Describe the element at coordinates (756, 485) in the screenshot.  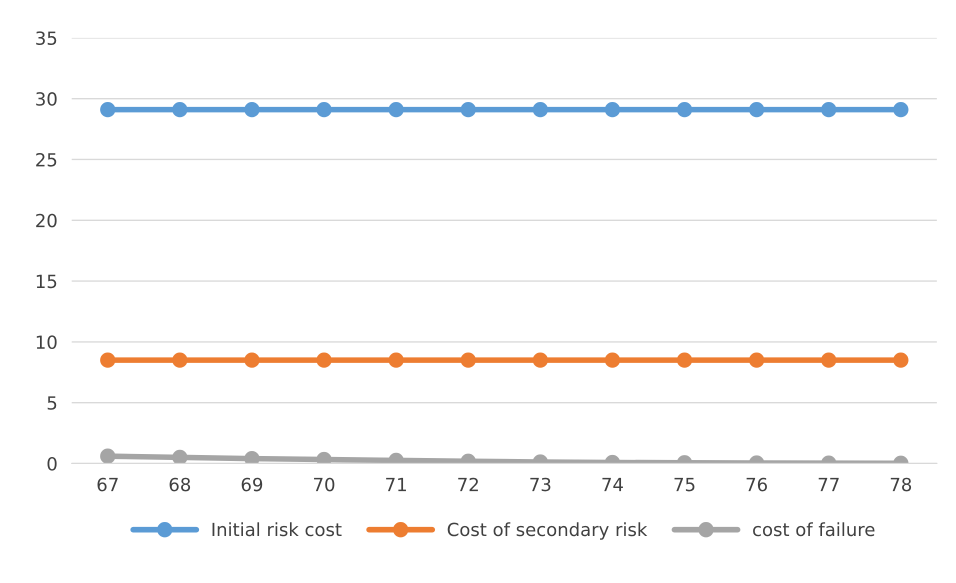
I see `x-tick-label: 76` at that location.